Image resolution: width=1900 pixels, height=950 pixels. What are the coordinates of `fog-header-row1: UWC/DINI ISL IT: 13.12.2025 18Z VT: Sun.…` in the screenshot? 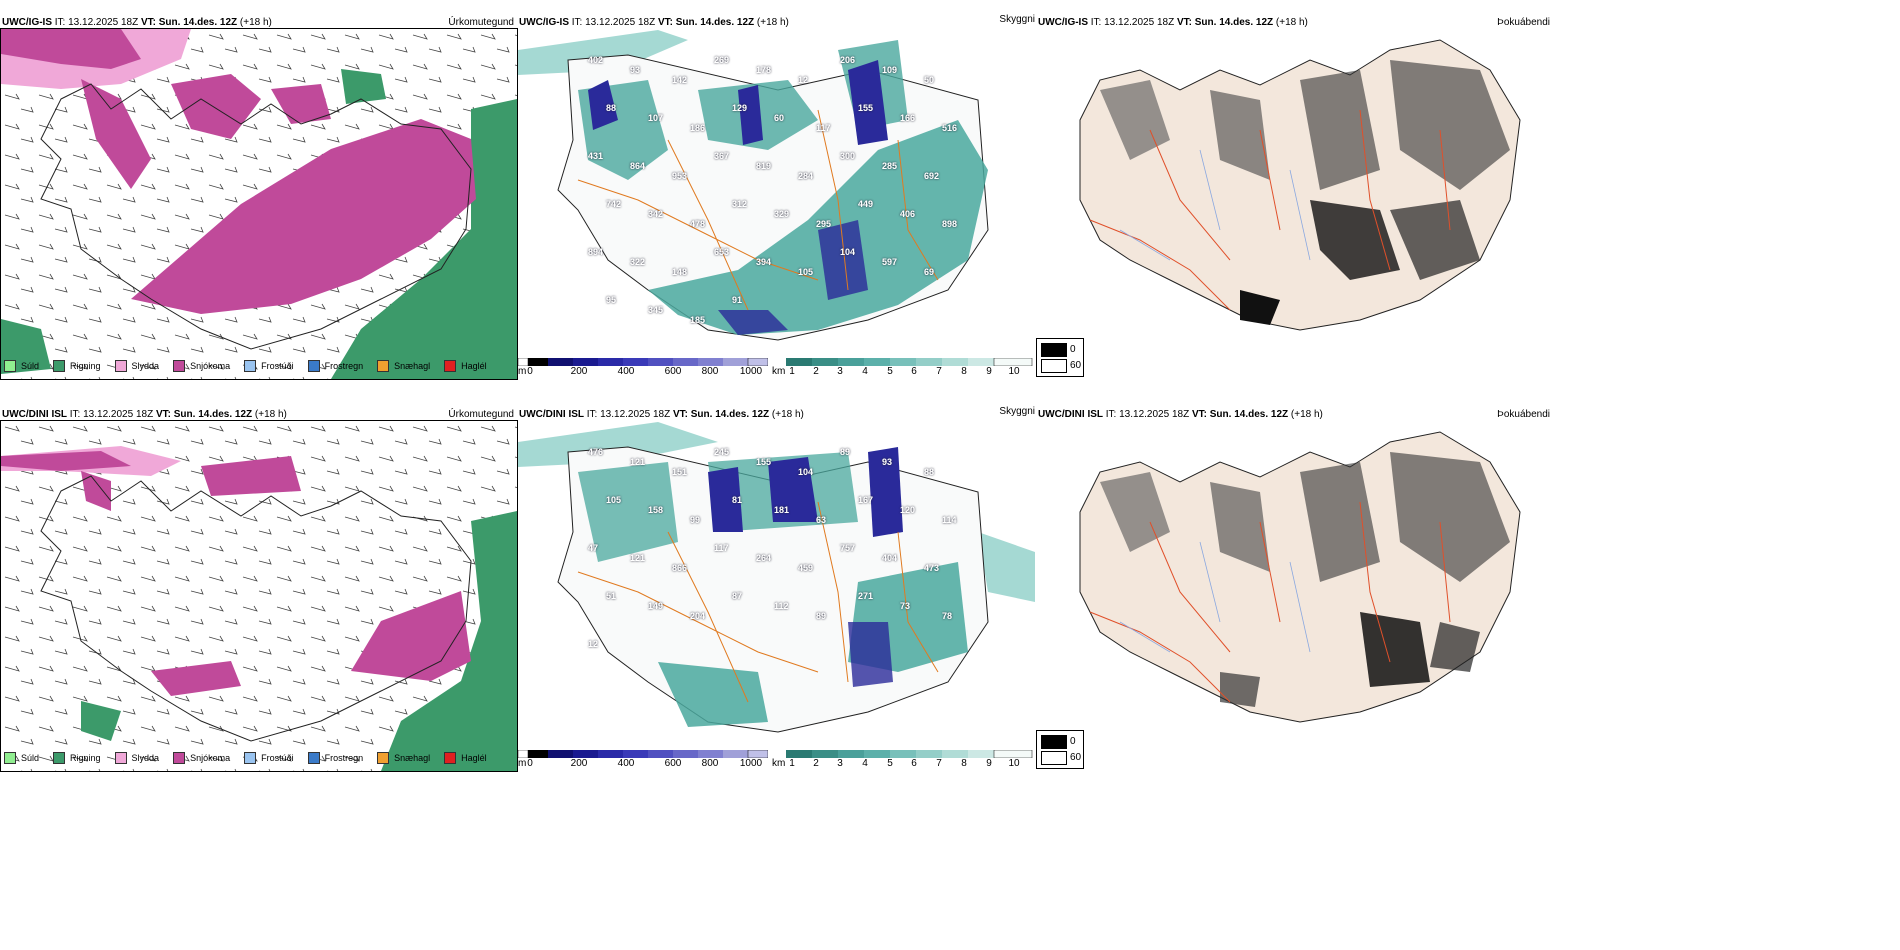 It's located at (1180, 415).